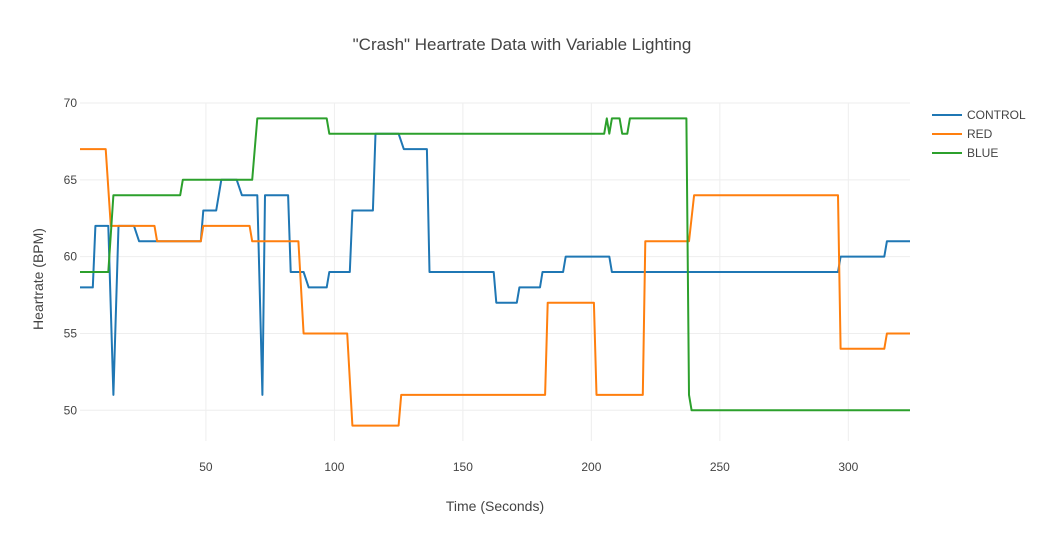 The height and width of the screenshot is (539, 1044). What do you see at coordinates (495, 506) in the screenshot?
I see `x-axis-label: Time (Seconds)` at bounding box center [495, 506].